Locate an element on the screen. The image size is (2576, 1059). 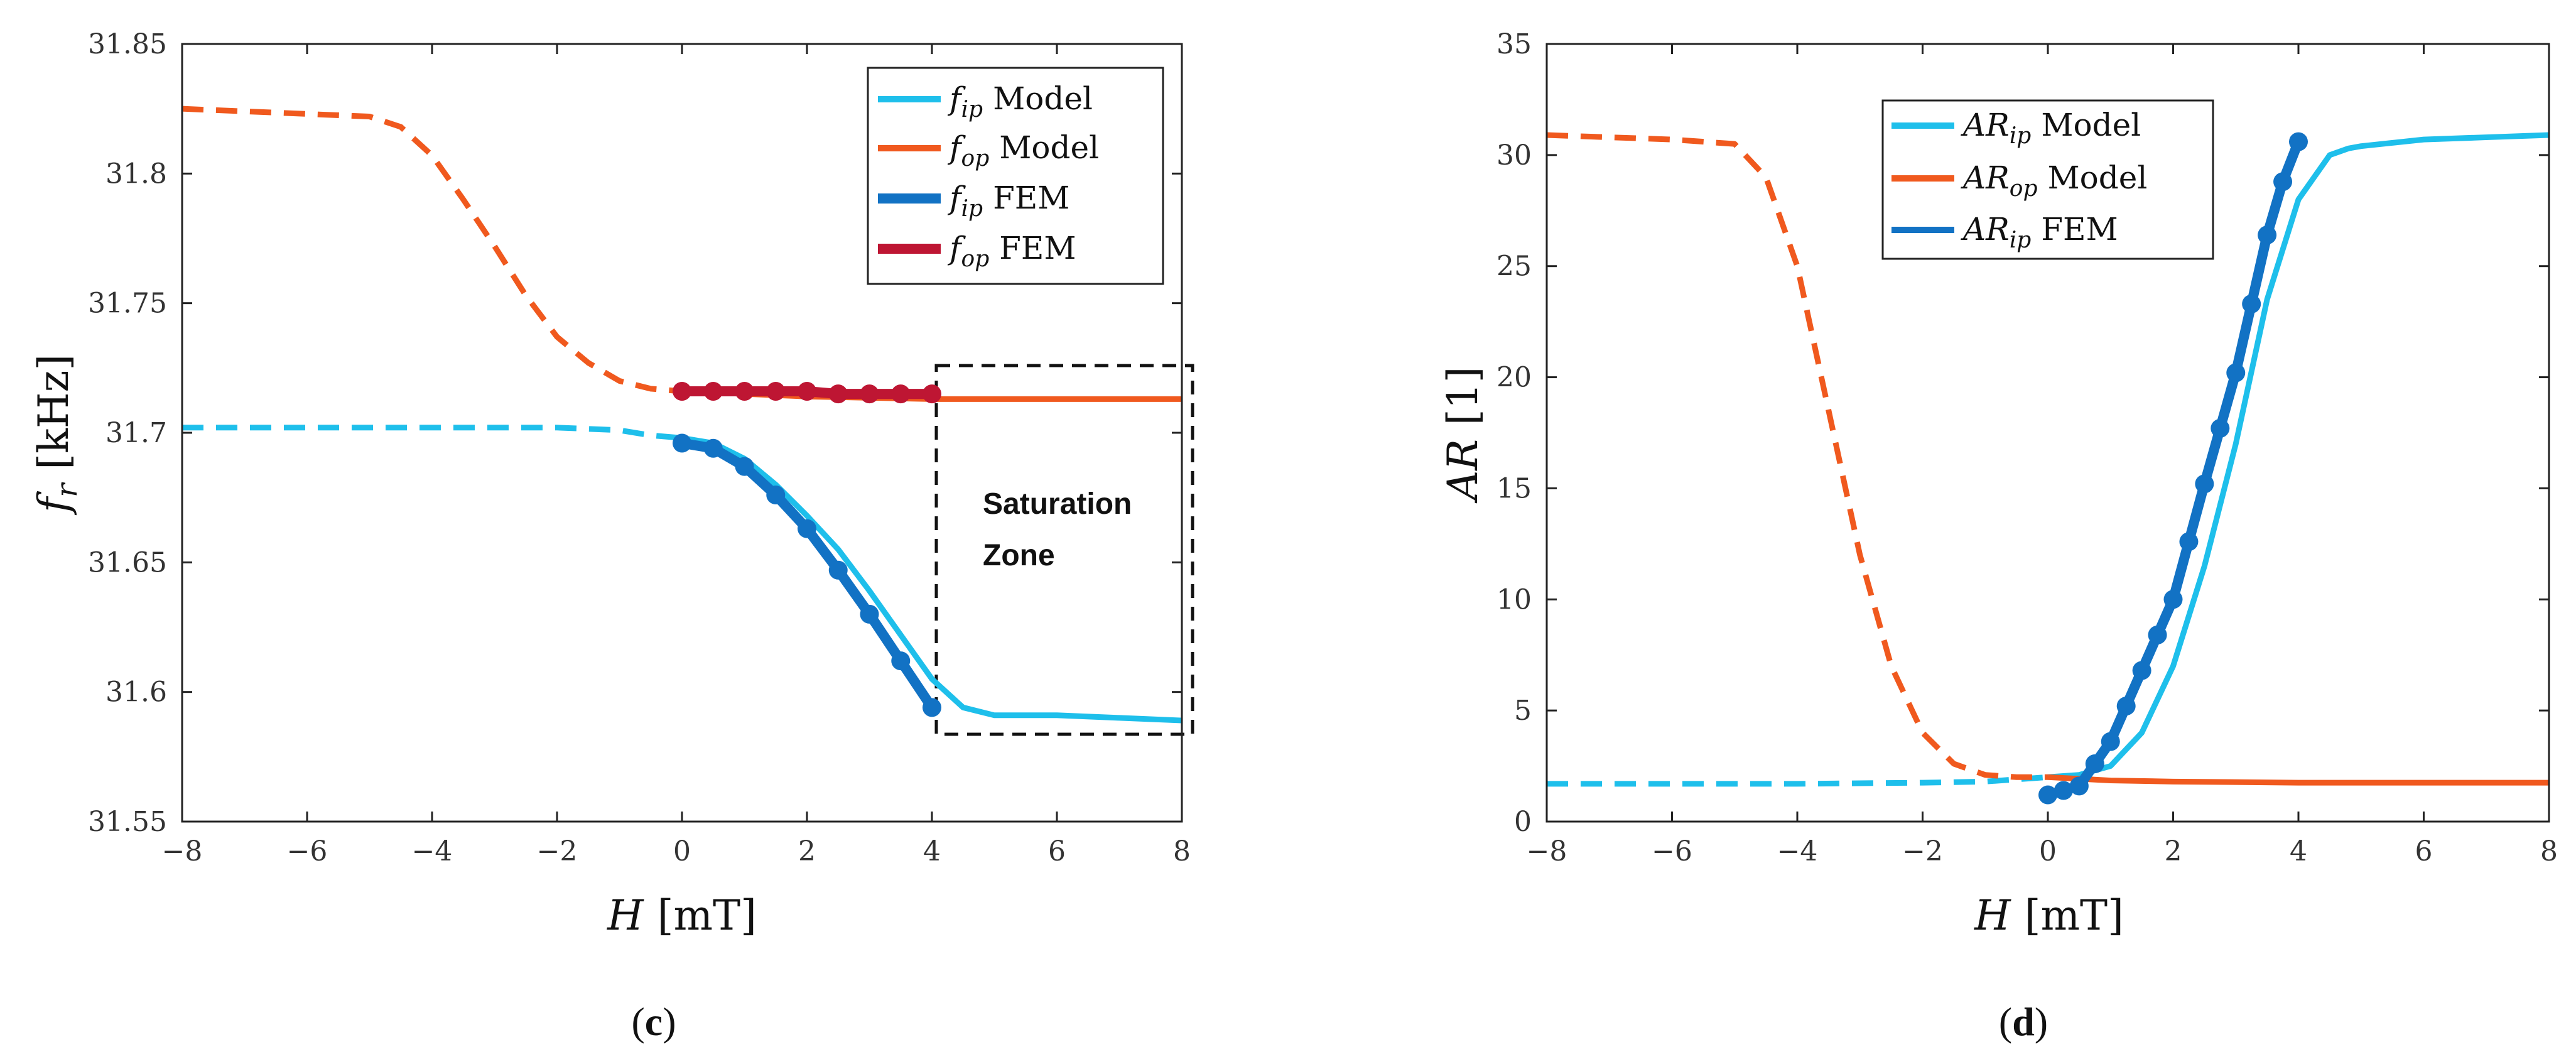
panel-c-ytick-labels: 31.55 31.6 31.65 31.7 31.75 31.8 31.85 is located at coordinates (128, 433).